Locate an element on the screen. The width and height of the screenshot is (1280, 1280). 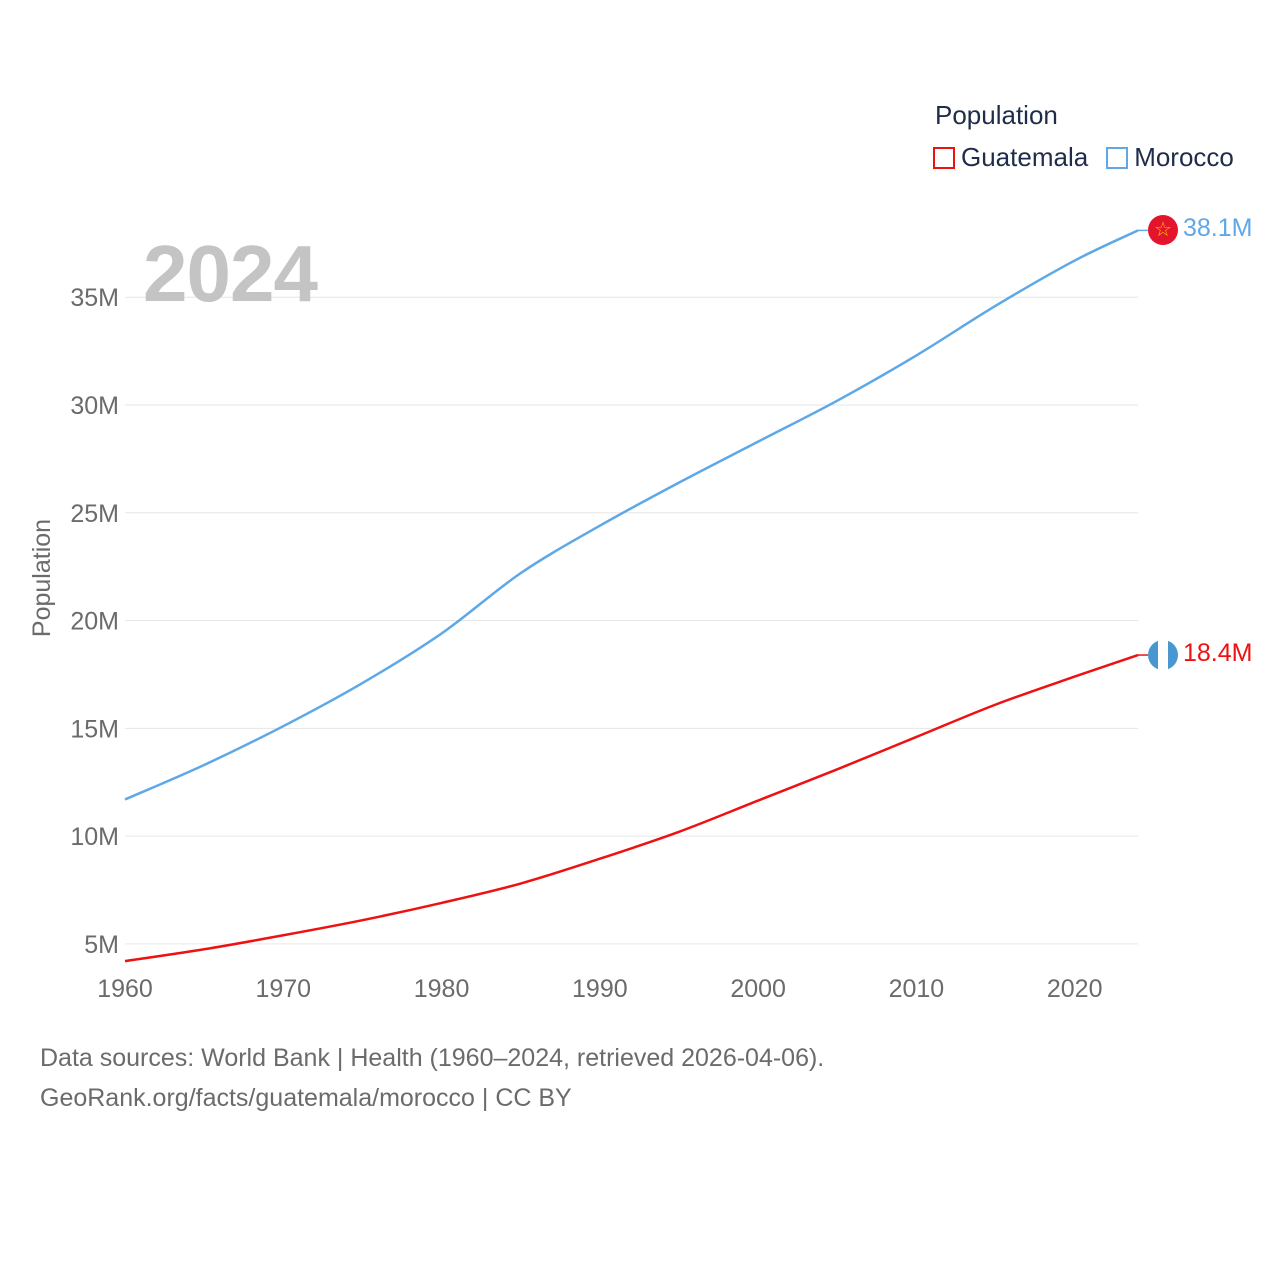
y-tick-label: 20M is located at coordinates (94, 622).